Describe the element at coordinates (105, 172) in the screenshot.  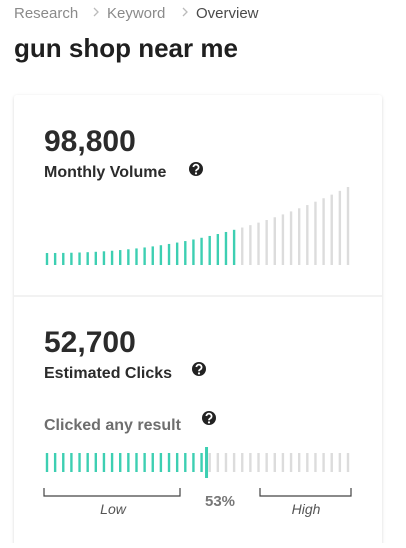
I see `volume-label: Monthly Volume` at that location.